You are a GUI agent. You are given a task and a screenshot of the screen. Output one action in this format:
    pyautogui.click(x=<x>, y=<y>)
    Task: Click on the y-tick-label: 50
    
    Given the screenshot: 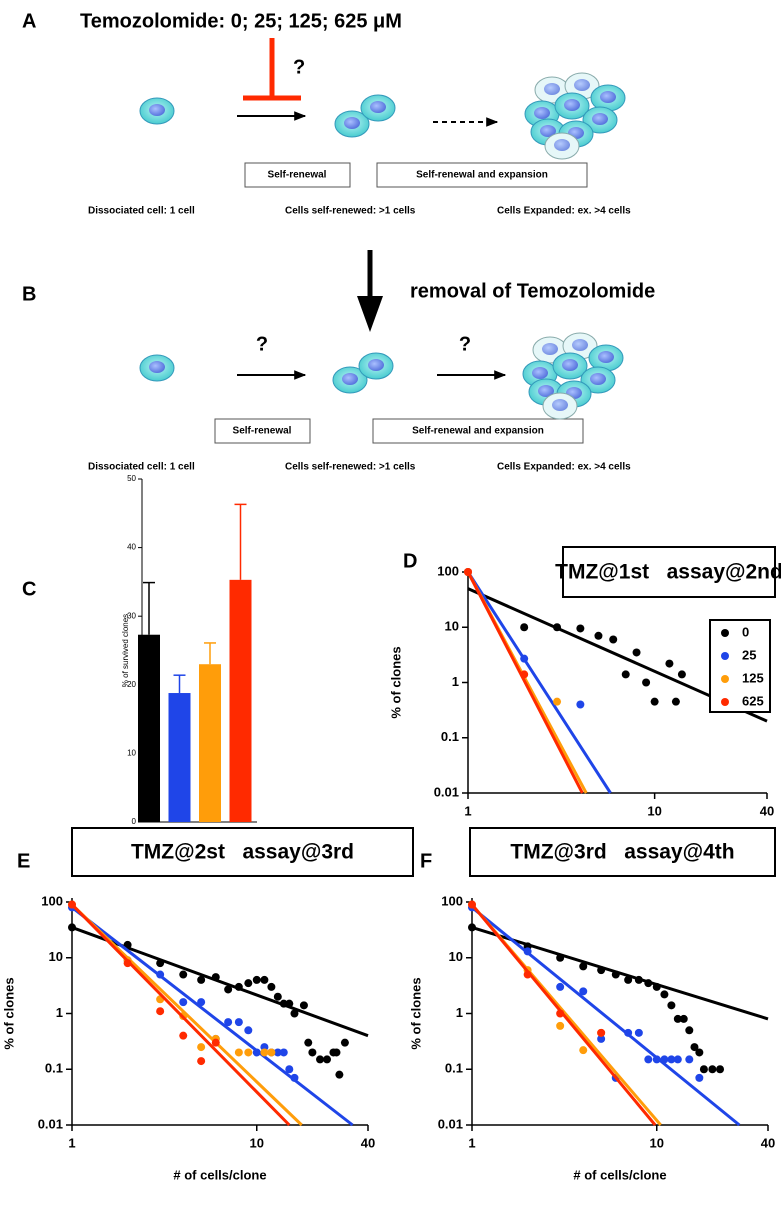 What is the action you would take?
    pyautogui.click(x=131, y=478)
    